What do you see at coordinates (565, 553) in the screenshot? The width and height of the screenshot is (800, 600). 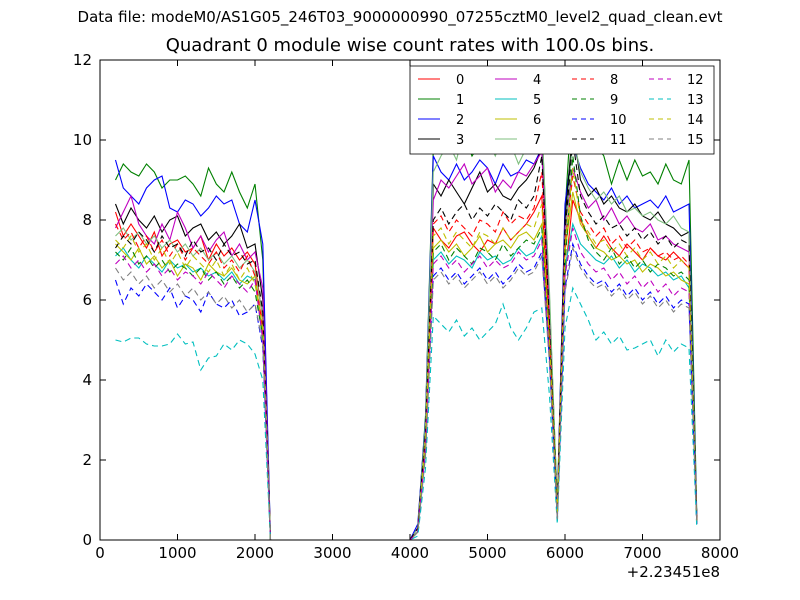 I see `x-tick-label: 6000` at bounding box center [565, 553].